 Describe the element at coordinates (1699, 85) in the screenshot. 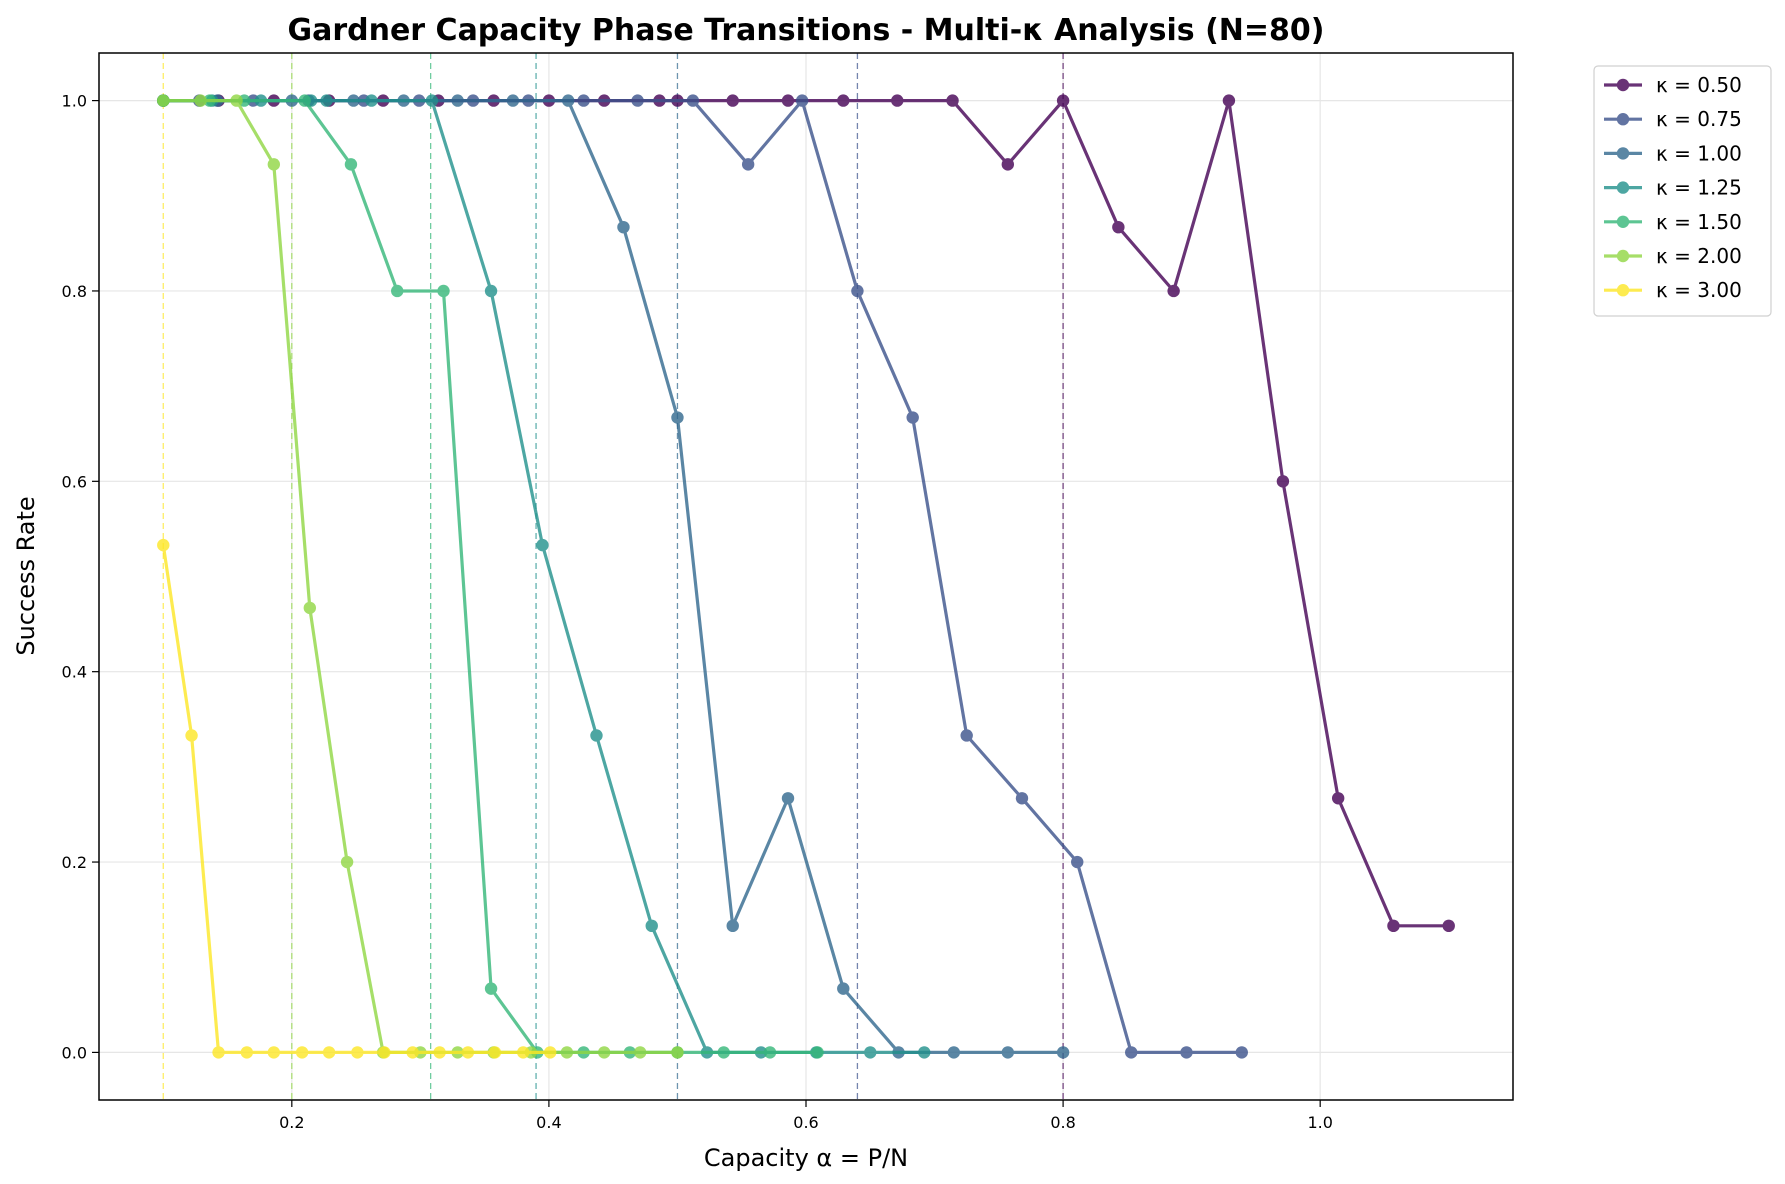

I see `legend-label: κ = 0.50` at that location.